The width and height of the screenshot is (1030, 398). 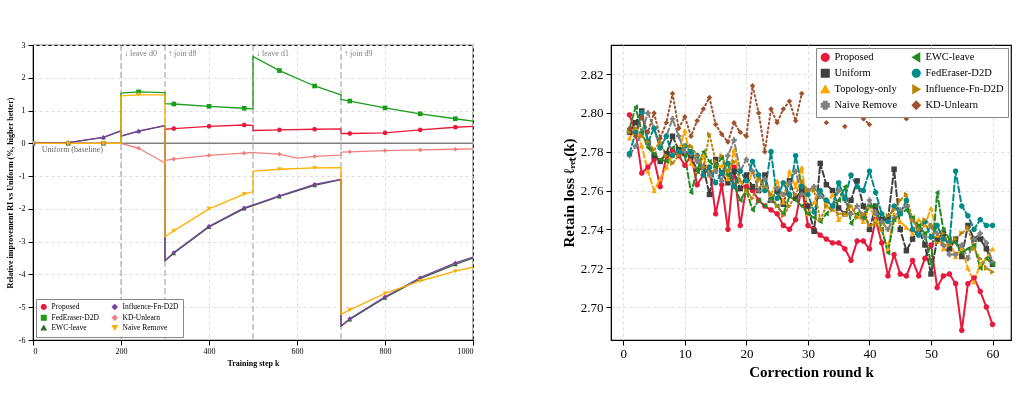 What do you see at coordinates (297, 351) in the screenshot?
I see `x-tick-label: 600` at bounding box center [297, 351].